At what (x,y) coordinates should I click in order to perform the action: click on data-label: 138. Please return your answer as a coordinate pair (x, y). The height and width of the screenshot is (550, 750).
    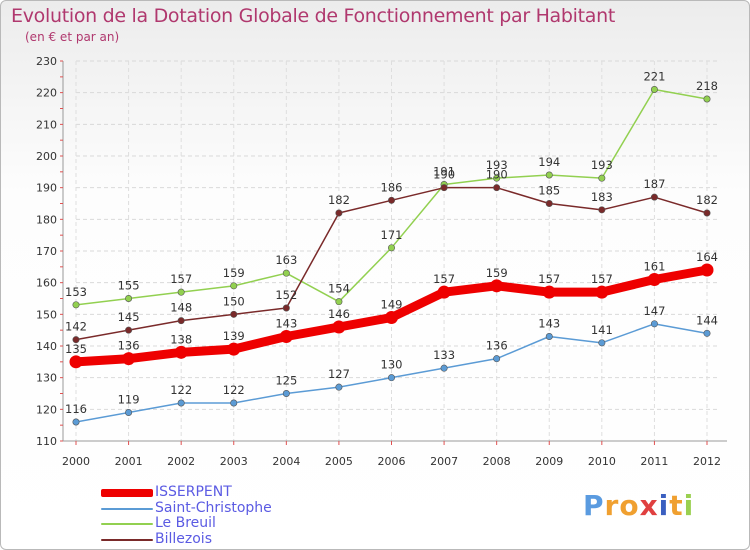
    Looking at the image, I should click on (181, 339).